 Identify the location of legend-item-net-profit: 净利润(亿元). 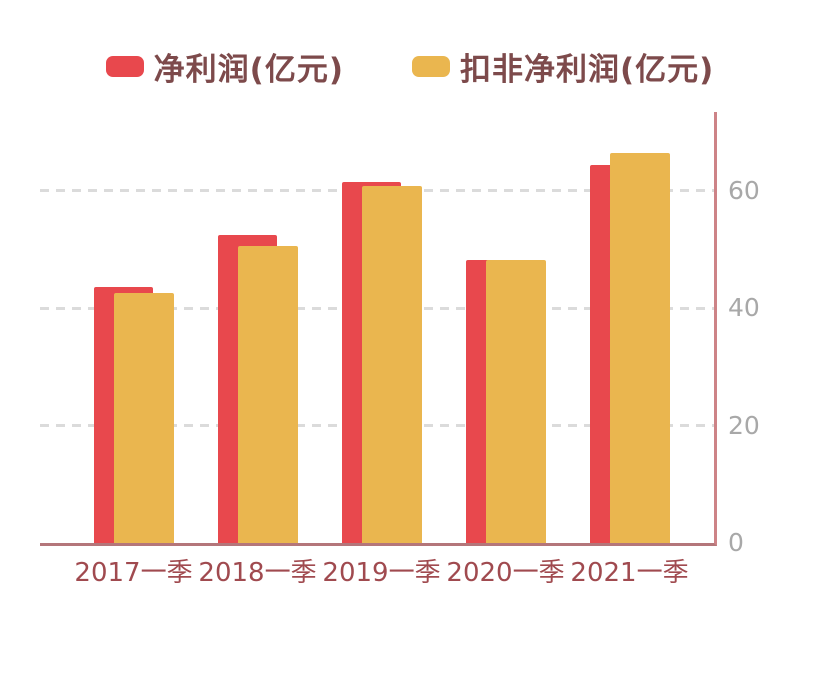
(224, 66).